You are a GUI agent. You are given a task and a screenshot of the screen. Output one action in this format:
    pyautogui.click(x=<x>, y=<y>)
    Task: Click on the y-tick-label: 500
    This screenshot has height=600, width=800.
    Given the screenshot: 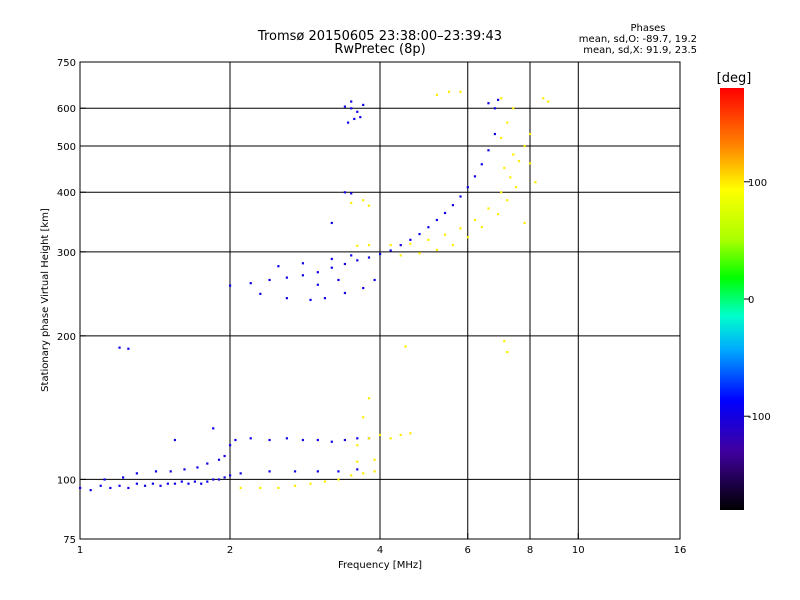 What is the action you would take?
    pyautogui.click(x=66, y=147)
    